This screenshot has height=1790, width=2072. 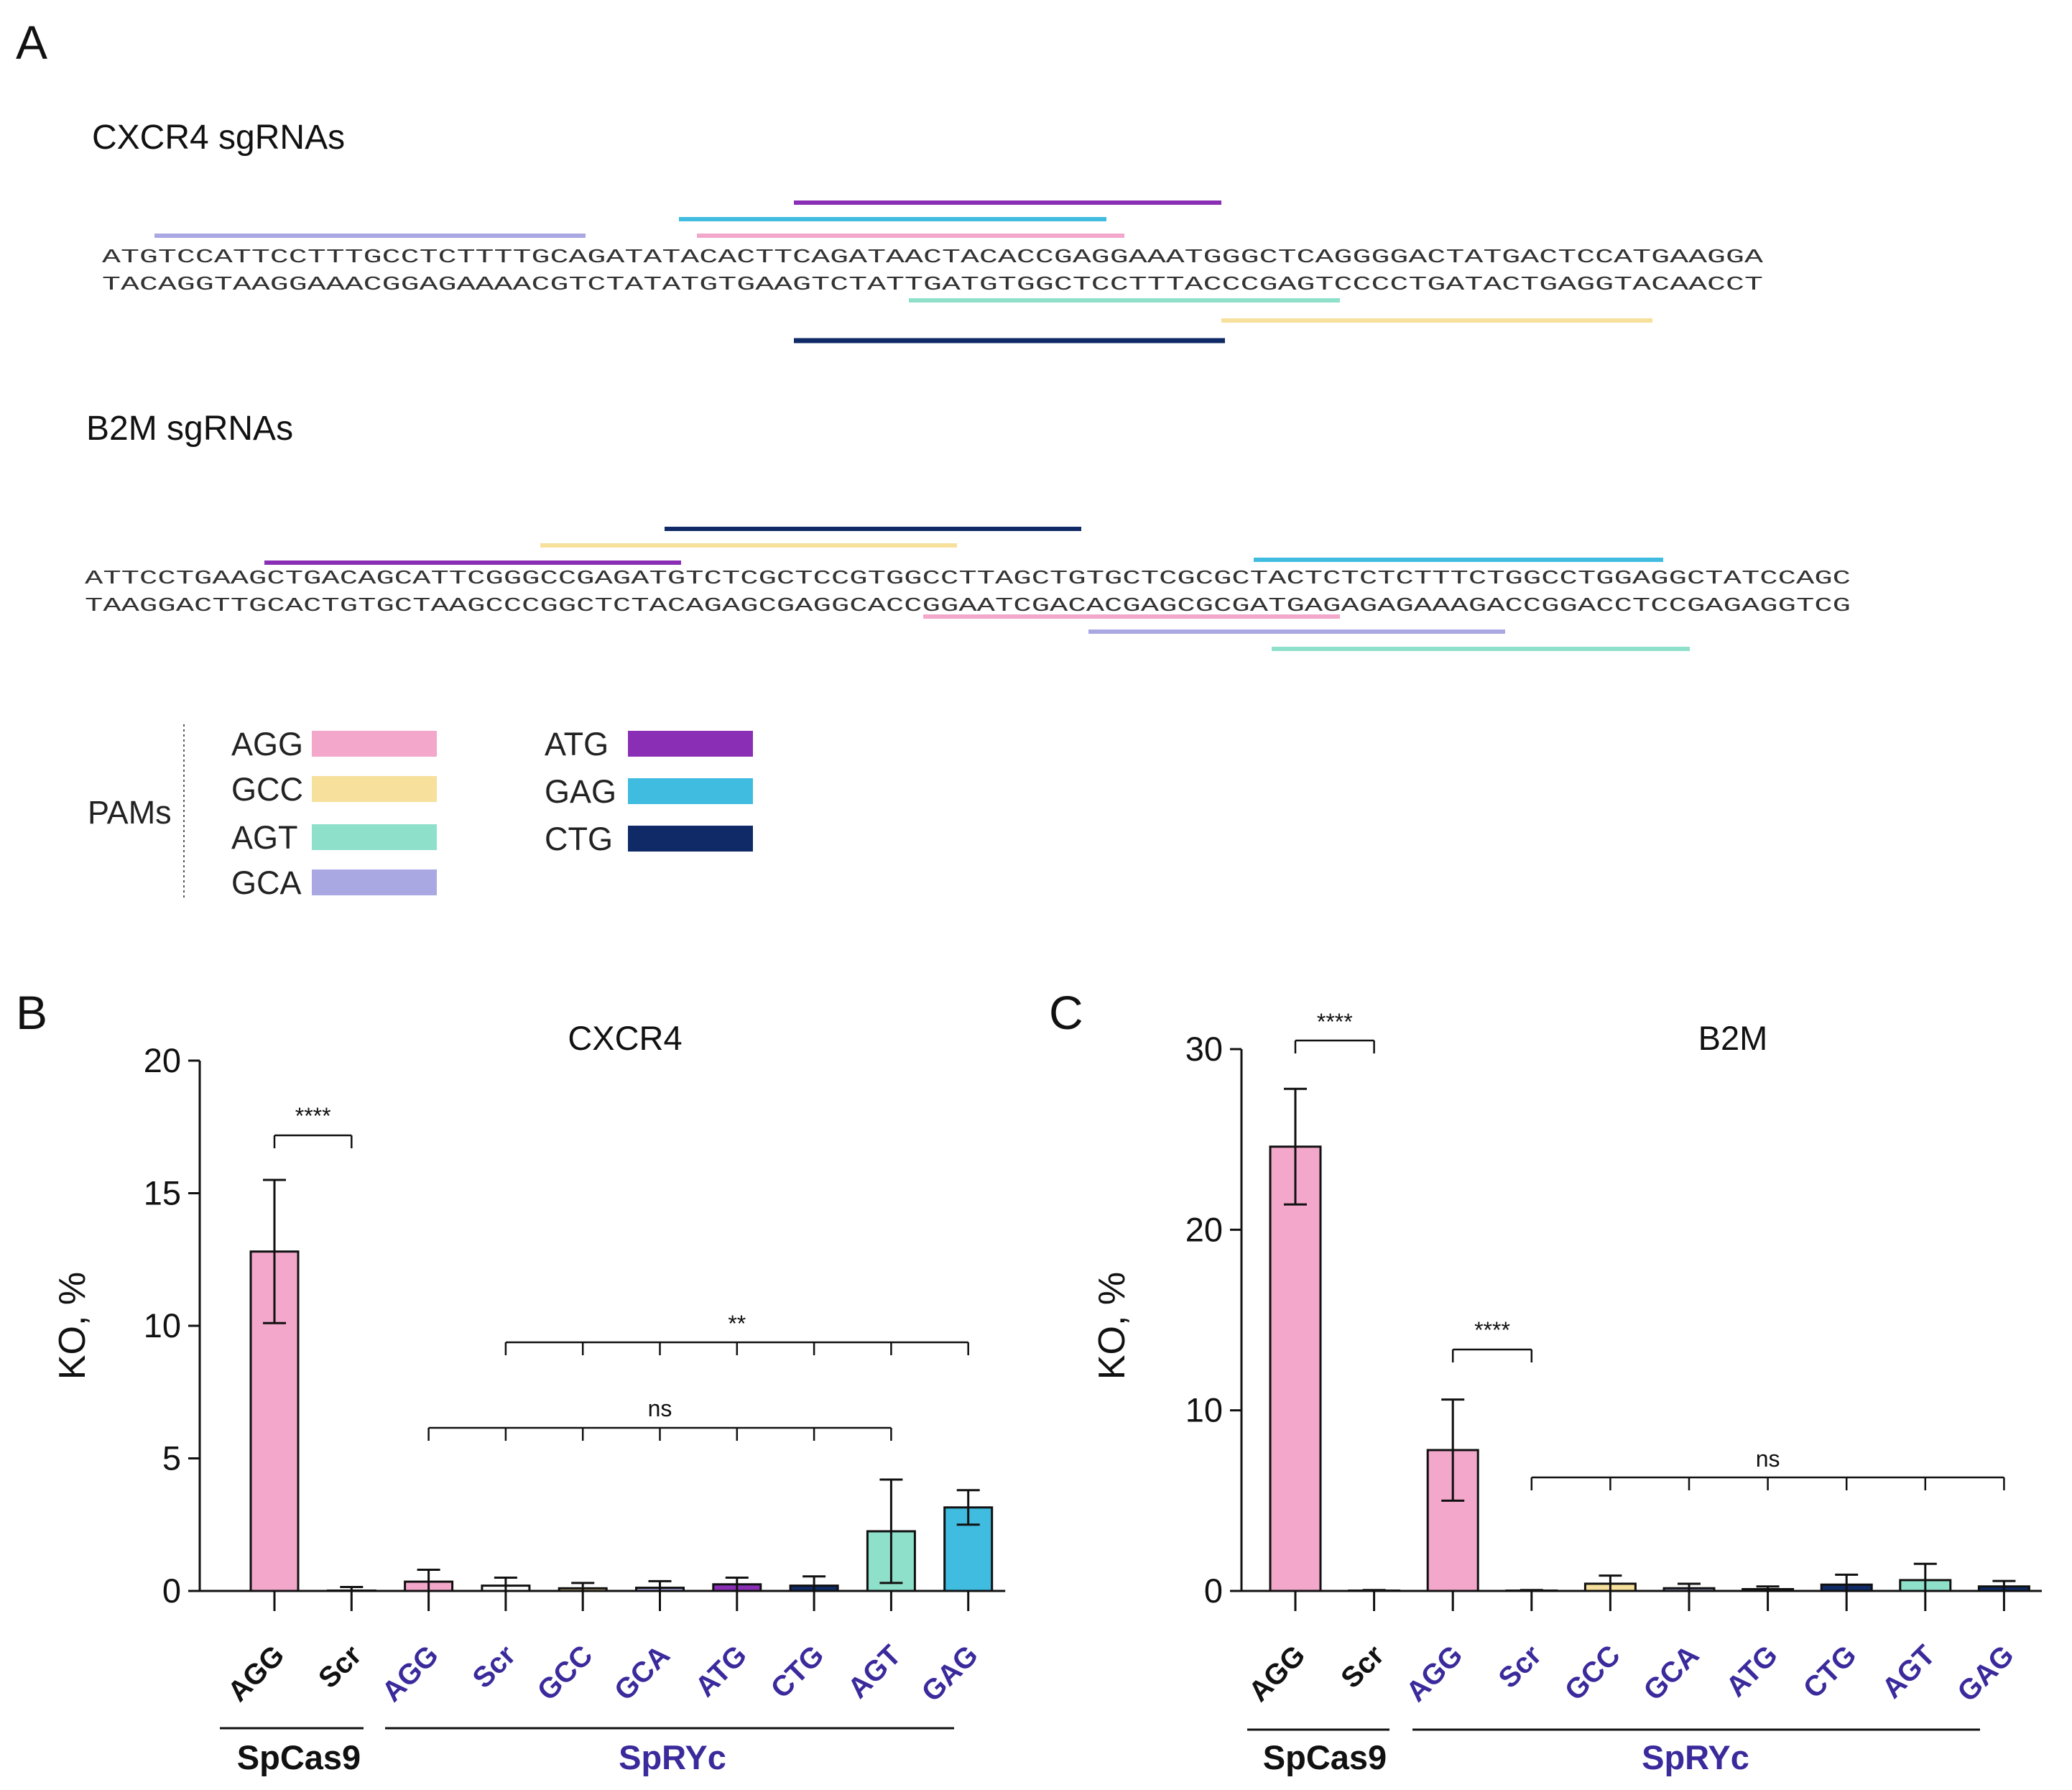 What do you see at coordinates (964, 546) in the screenshot?
I see `b2m-sgrna-lines-top` at bounding box center [964, 546].